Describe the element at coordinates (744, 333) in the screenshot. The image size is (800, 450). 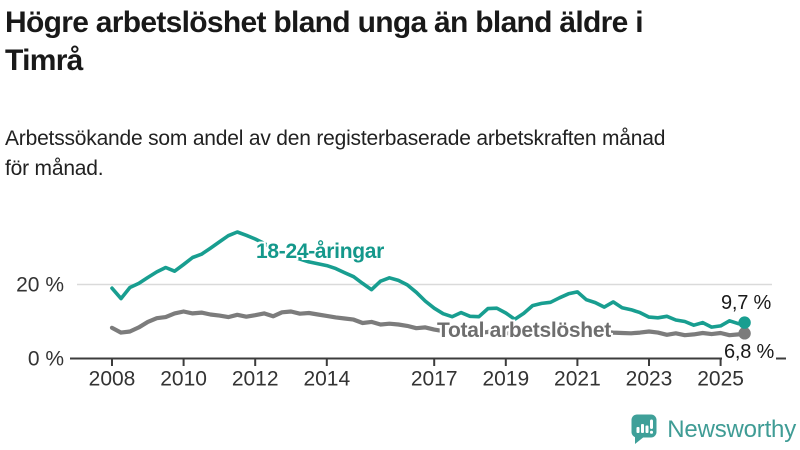
I see `end-dot-total` at that location.